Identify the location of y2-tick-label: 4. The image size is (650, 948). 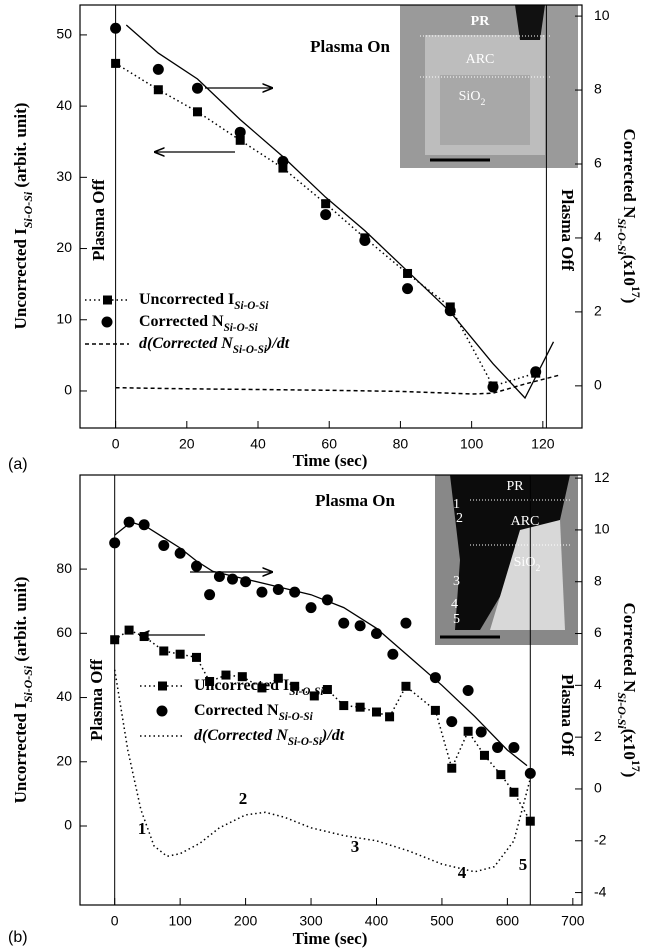
(598, 684).